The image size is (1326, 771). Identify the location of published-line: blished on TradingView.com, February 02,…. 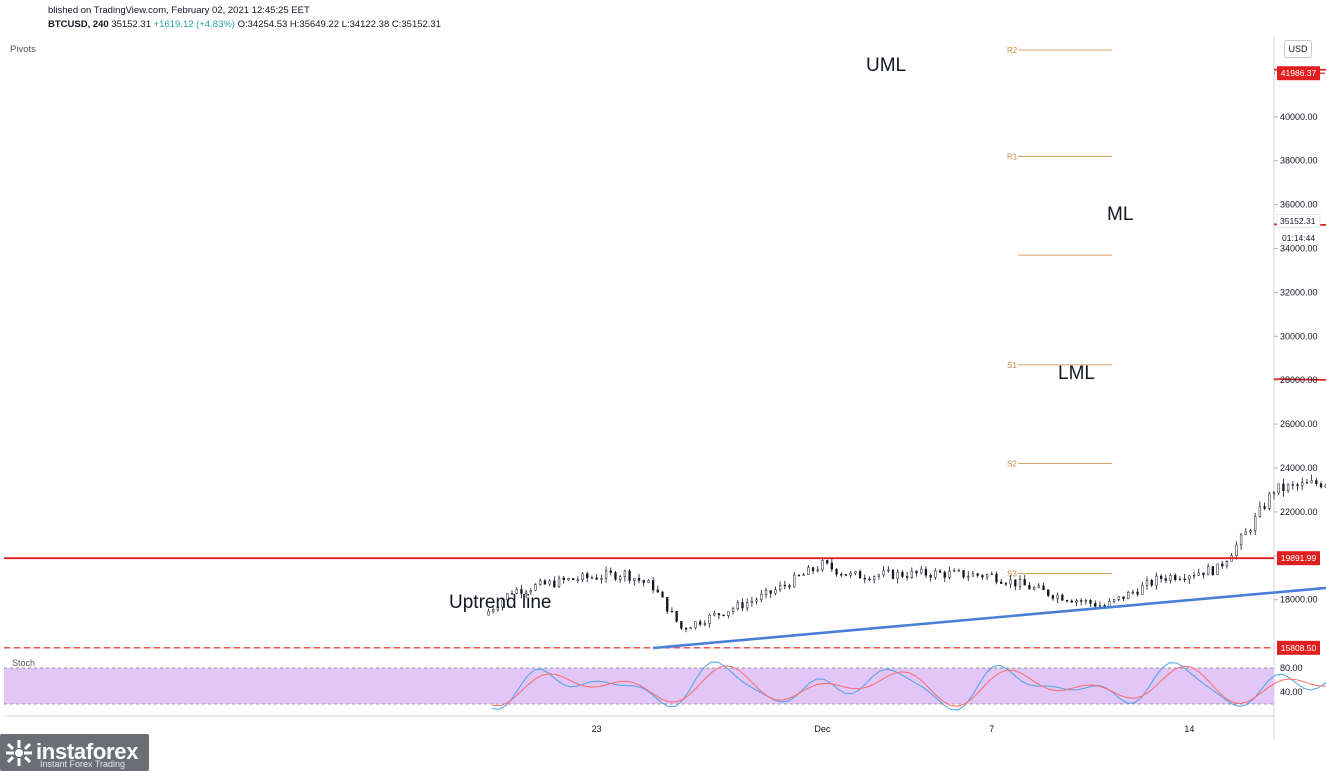
(179, 10).